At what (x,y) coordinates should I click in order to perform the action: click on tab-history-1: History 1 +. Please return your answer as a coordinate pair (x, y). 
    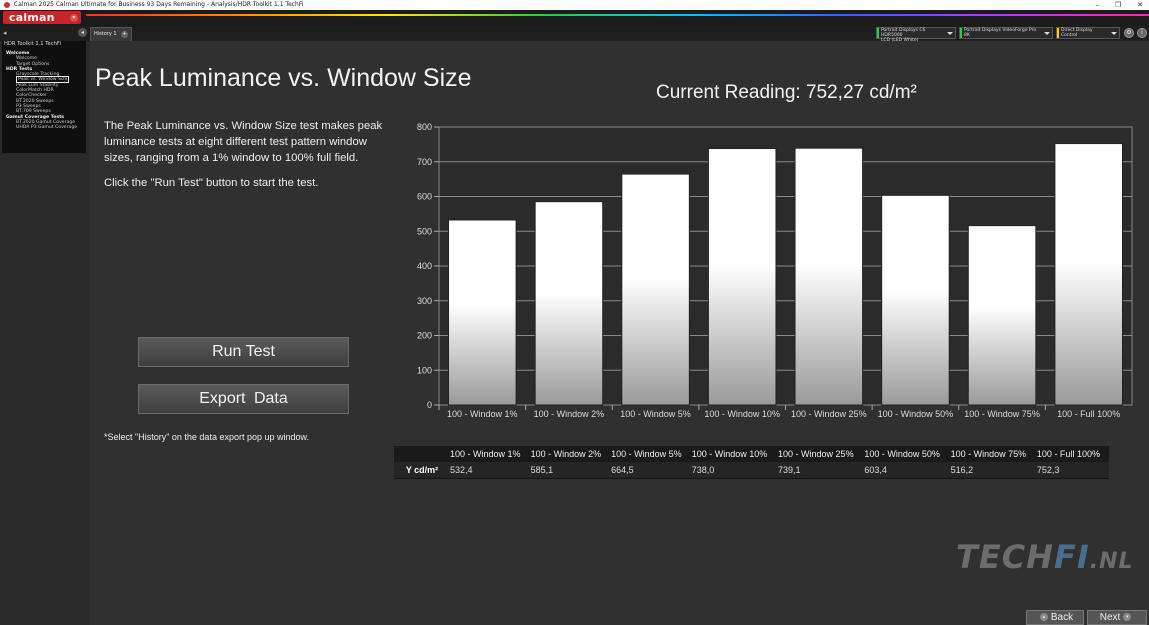
    Looking at the image, I should click on (111, 34).